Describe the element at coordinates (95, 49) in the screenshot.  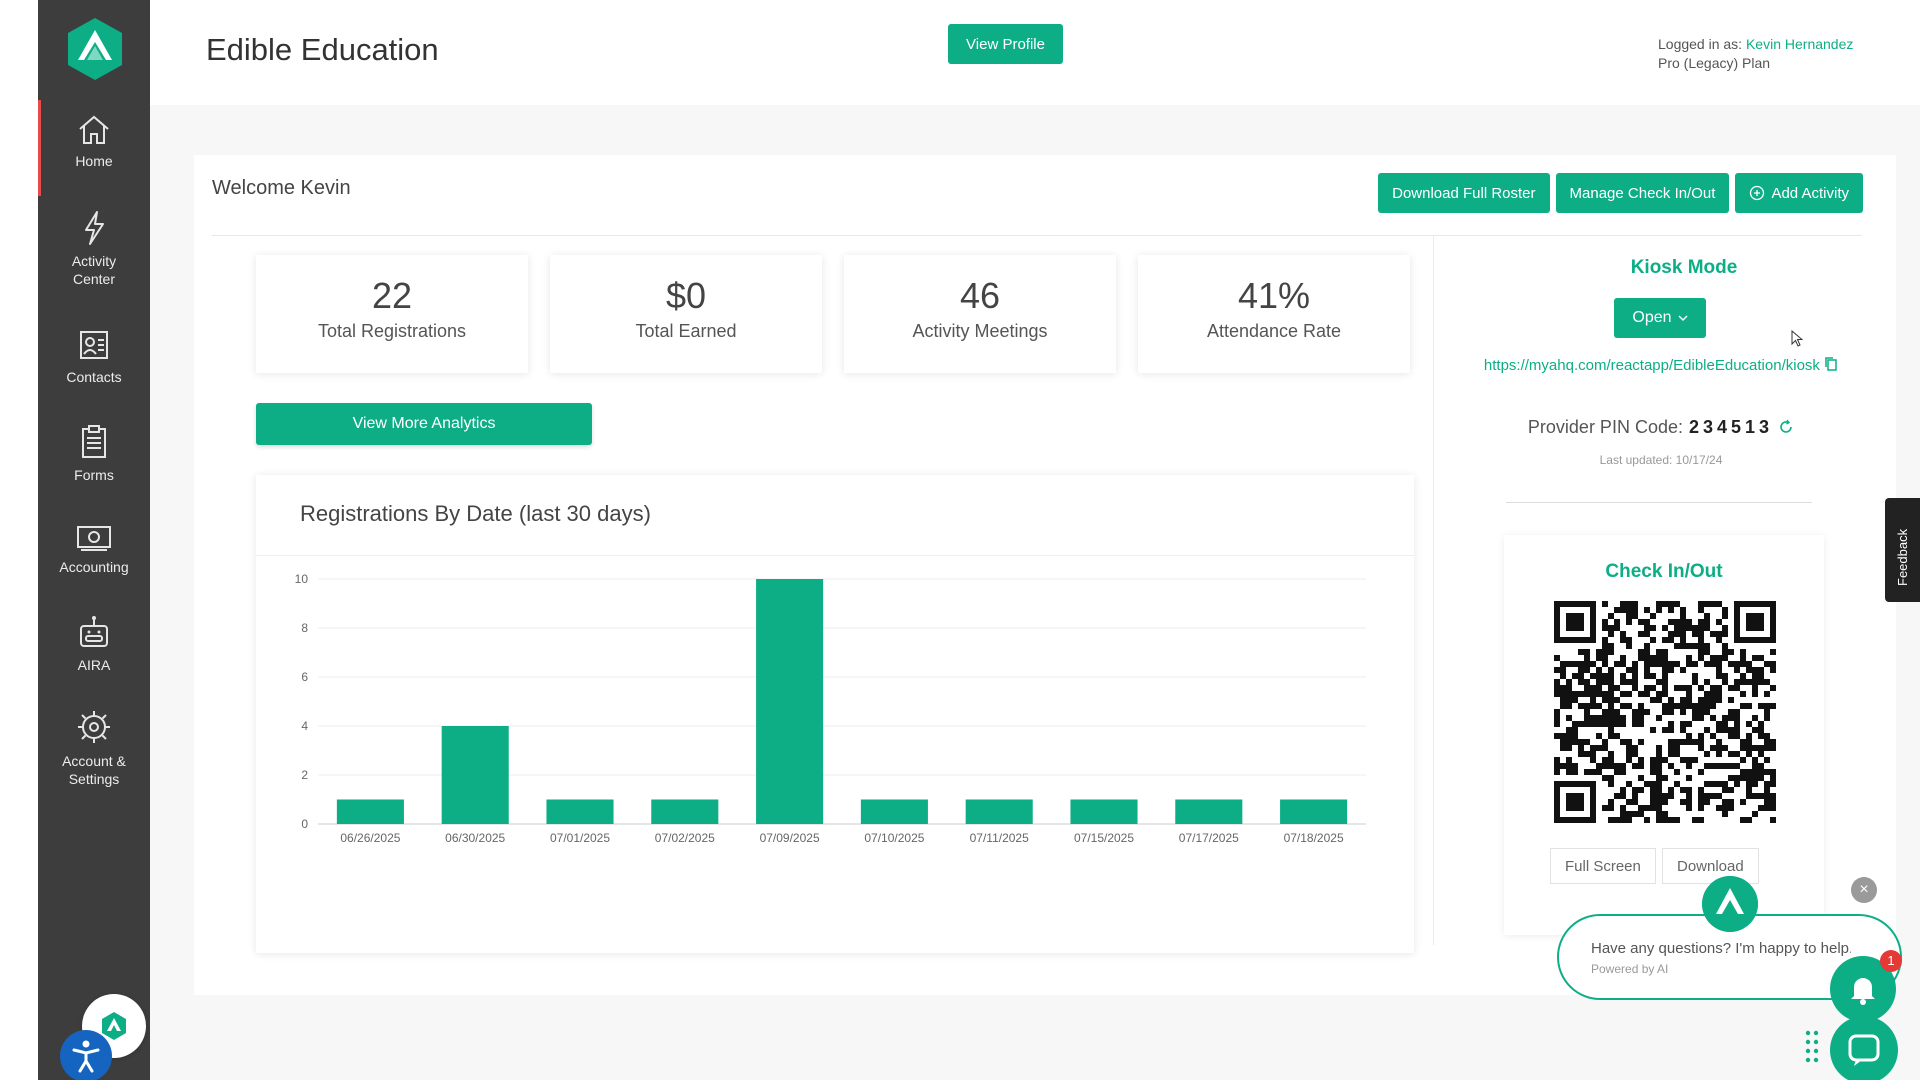
I see `app-logo-icon` at that location.